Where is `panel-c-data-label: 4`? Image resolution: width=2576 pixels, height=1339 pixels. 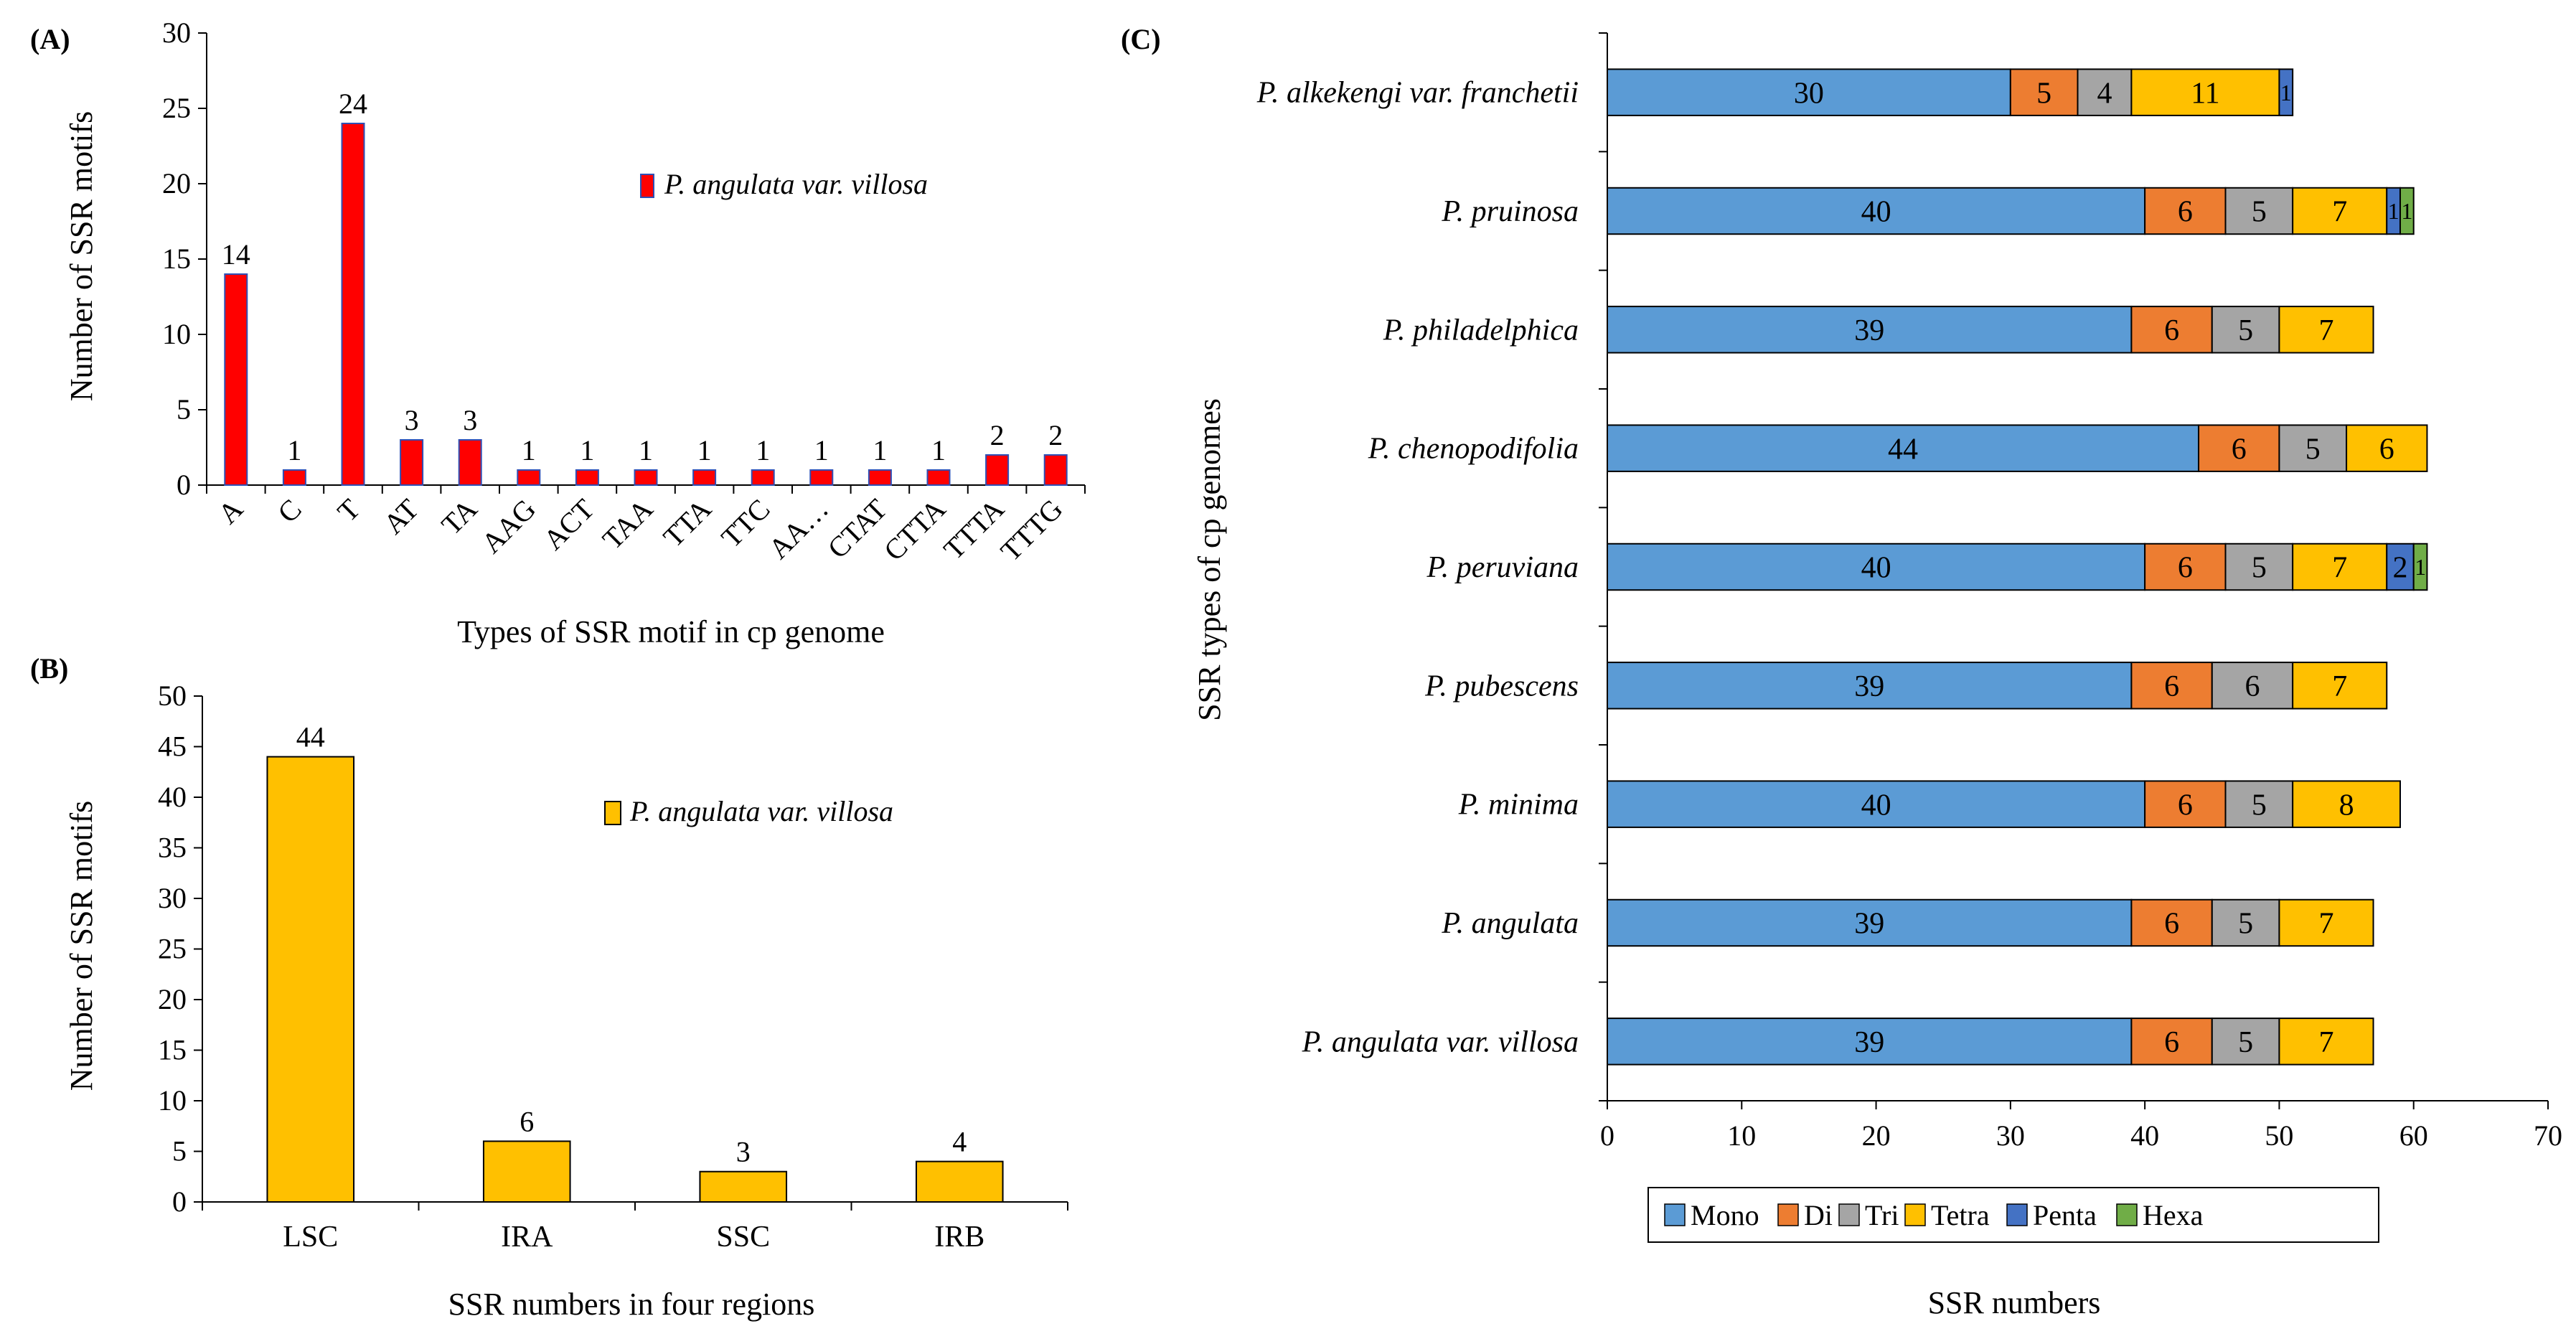 panel-c-data-label: 4 is located at coordinates (2104, 93).